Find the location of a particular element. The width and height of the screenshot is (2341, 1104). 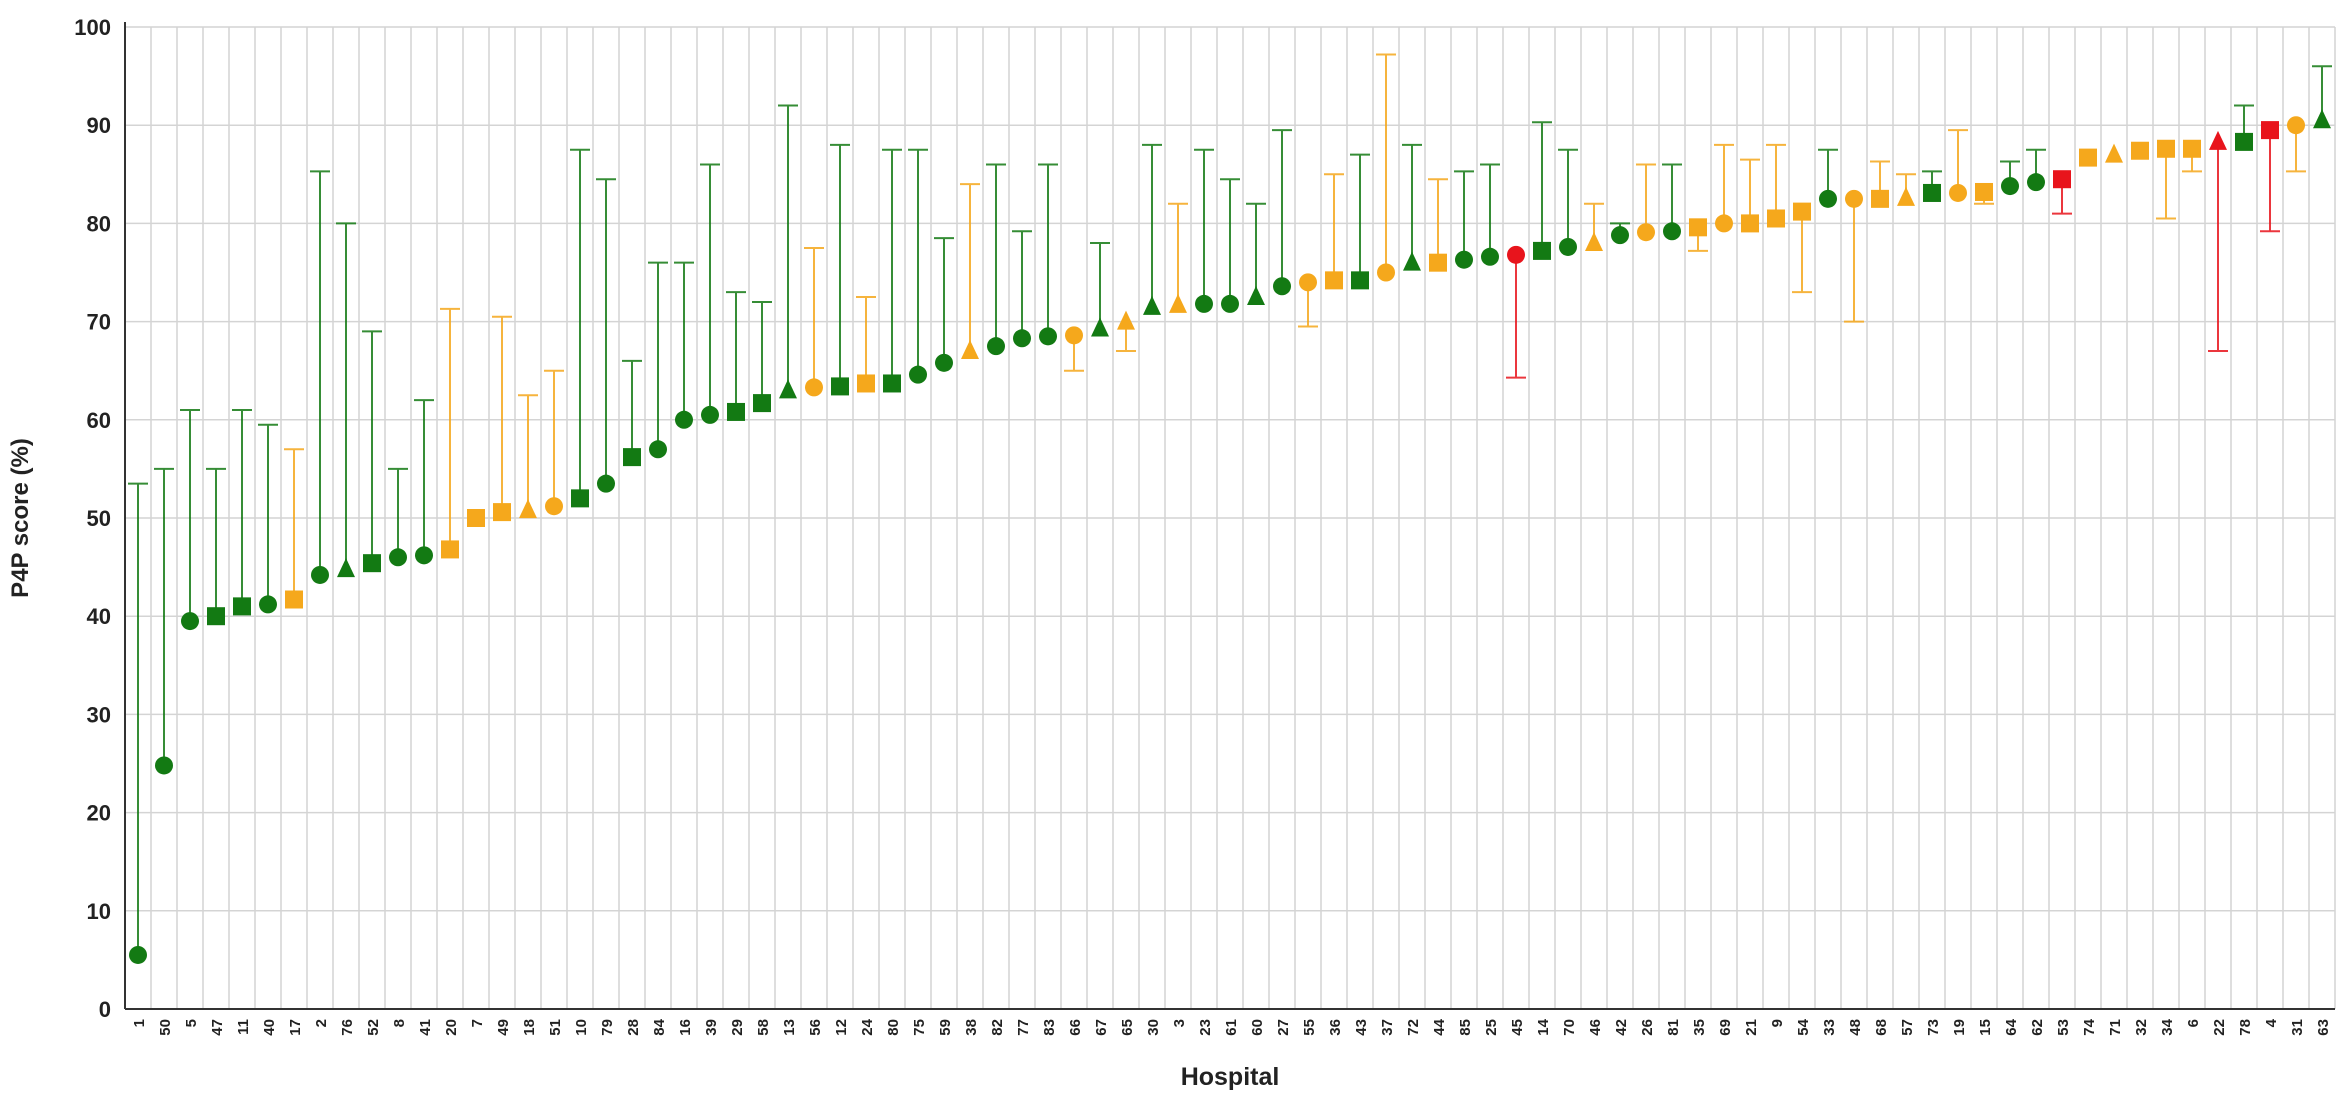

x-tick-label: 62 is located at coordinates (2037, 1027).